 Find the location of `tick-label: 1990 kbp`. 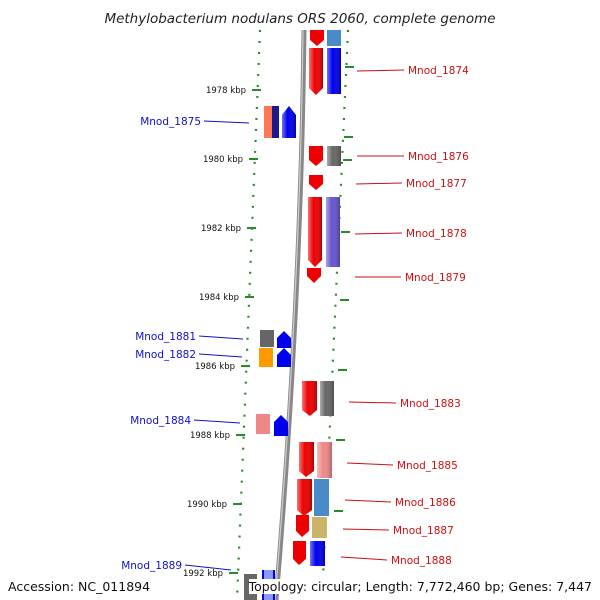

tick-label: 1990 kbp is located at coordinates (207, 505).